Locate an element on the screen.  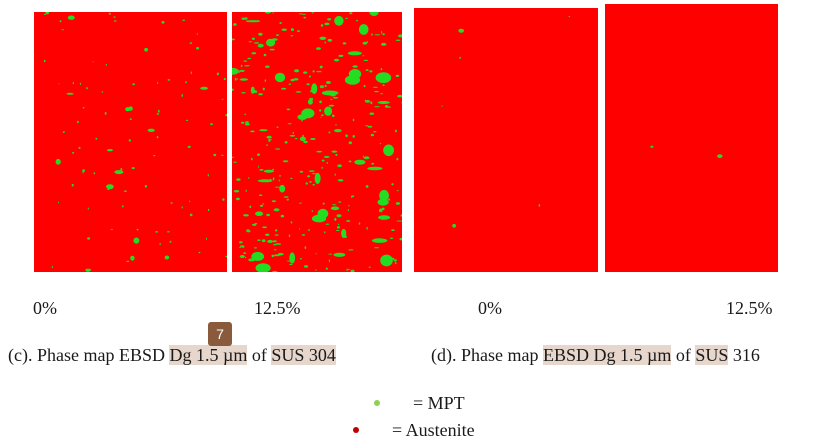
mpt-speckle-layer is located at coordinates (686, 152).